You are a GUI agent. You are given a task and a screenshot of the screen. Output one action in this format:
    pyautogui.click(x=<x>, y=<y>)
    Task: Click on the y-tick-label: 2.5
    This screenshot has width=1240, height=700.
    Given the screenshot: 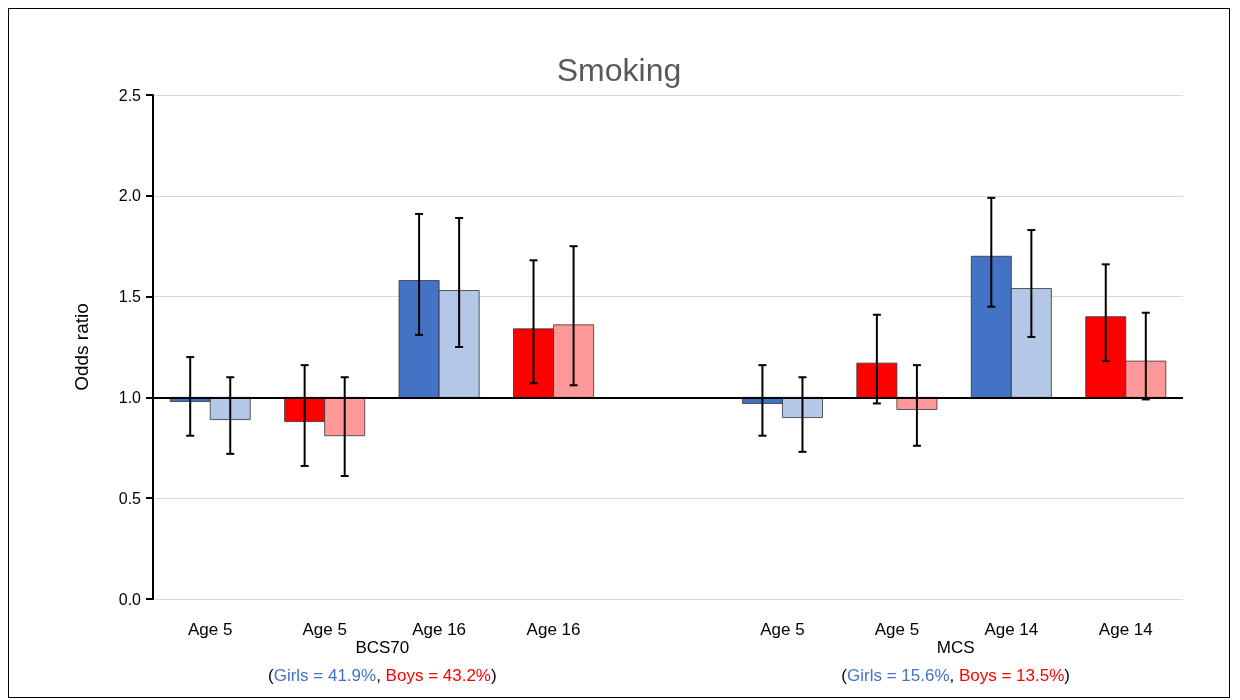 What is the action you would take?
    pyautogui.click(x=130, y=95)
    